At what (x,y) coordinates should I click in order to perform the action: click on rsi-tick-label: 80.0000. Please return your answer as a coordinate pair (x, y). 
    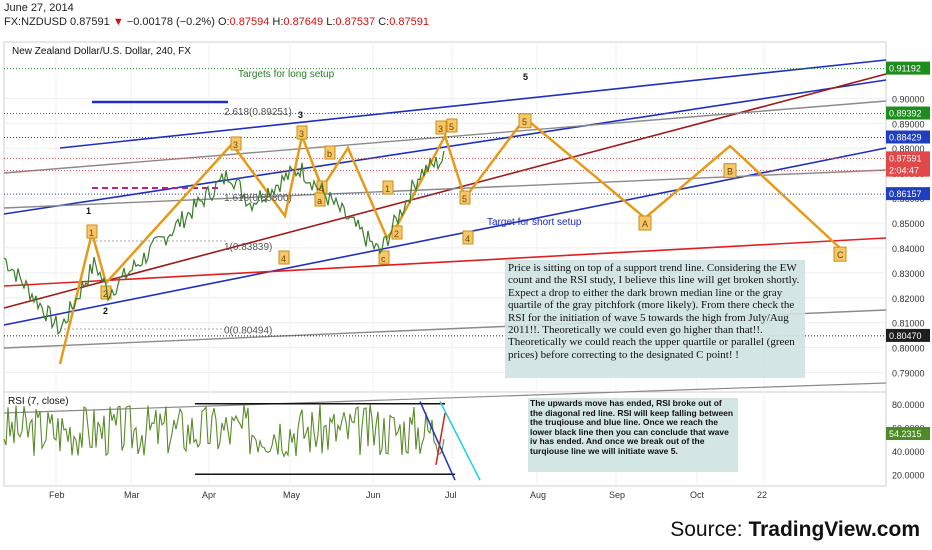
    Looking at the image, I should click on (908, 405).